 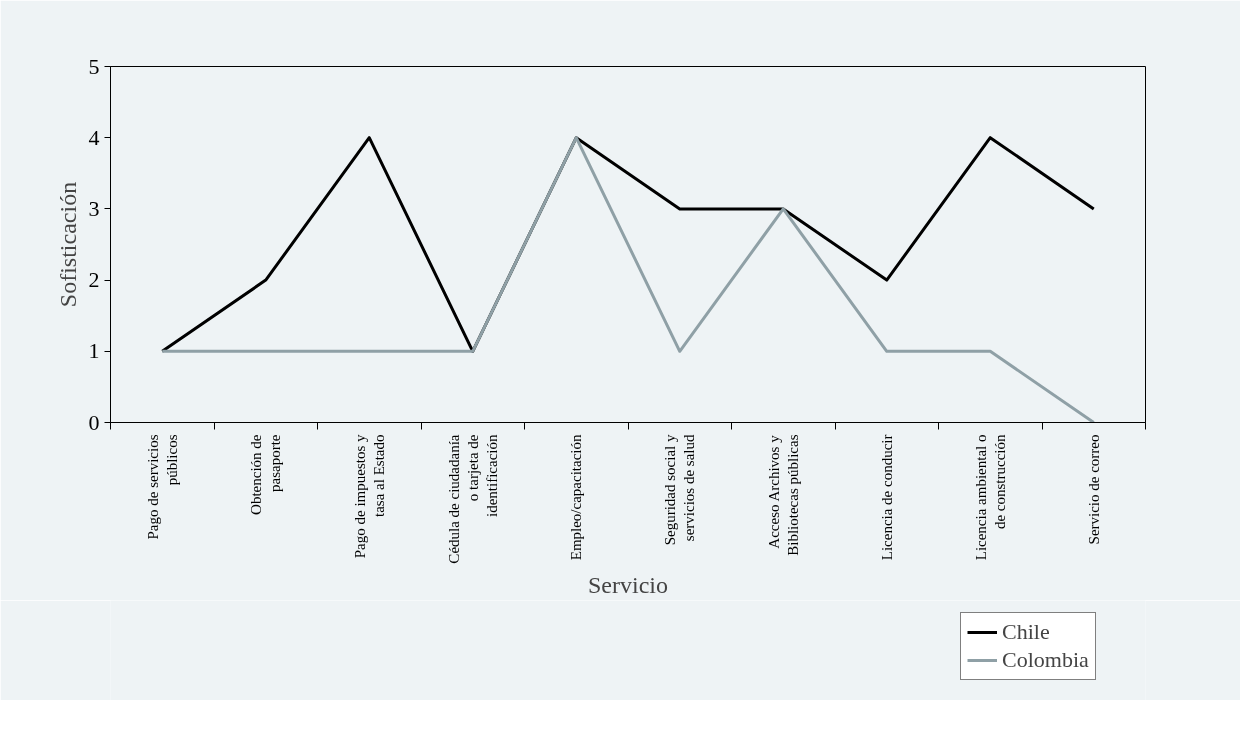 I want to click on y-tick-label: 3, so click(x=94, y=208).